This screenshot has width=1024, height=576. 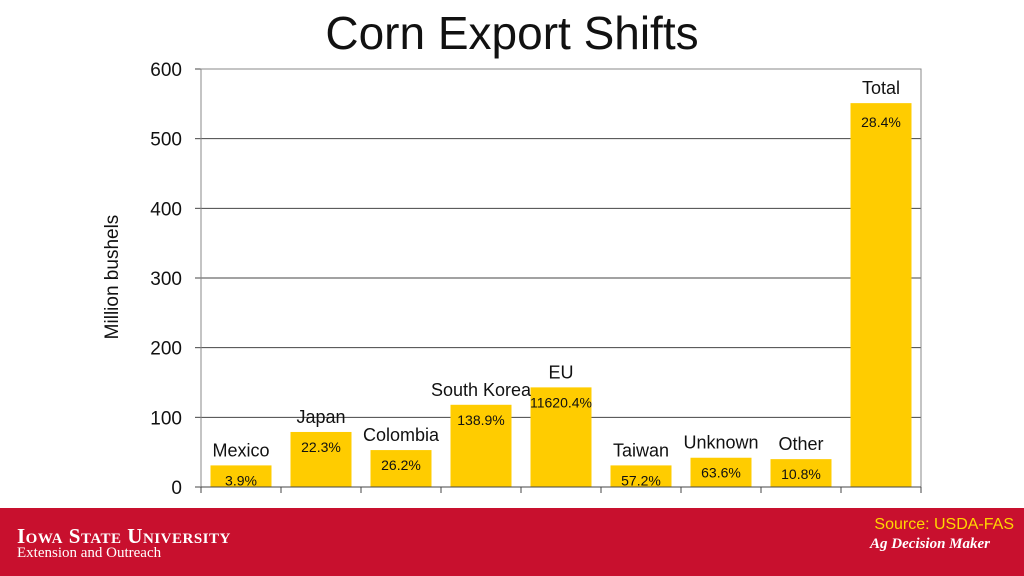 What do you see at coordinates (321, 447) in the screenshot?
I see `bar-pct-label: 22.3%` at bounding box center [321, 447].